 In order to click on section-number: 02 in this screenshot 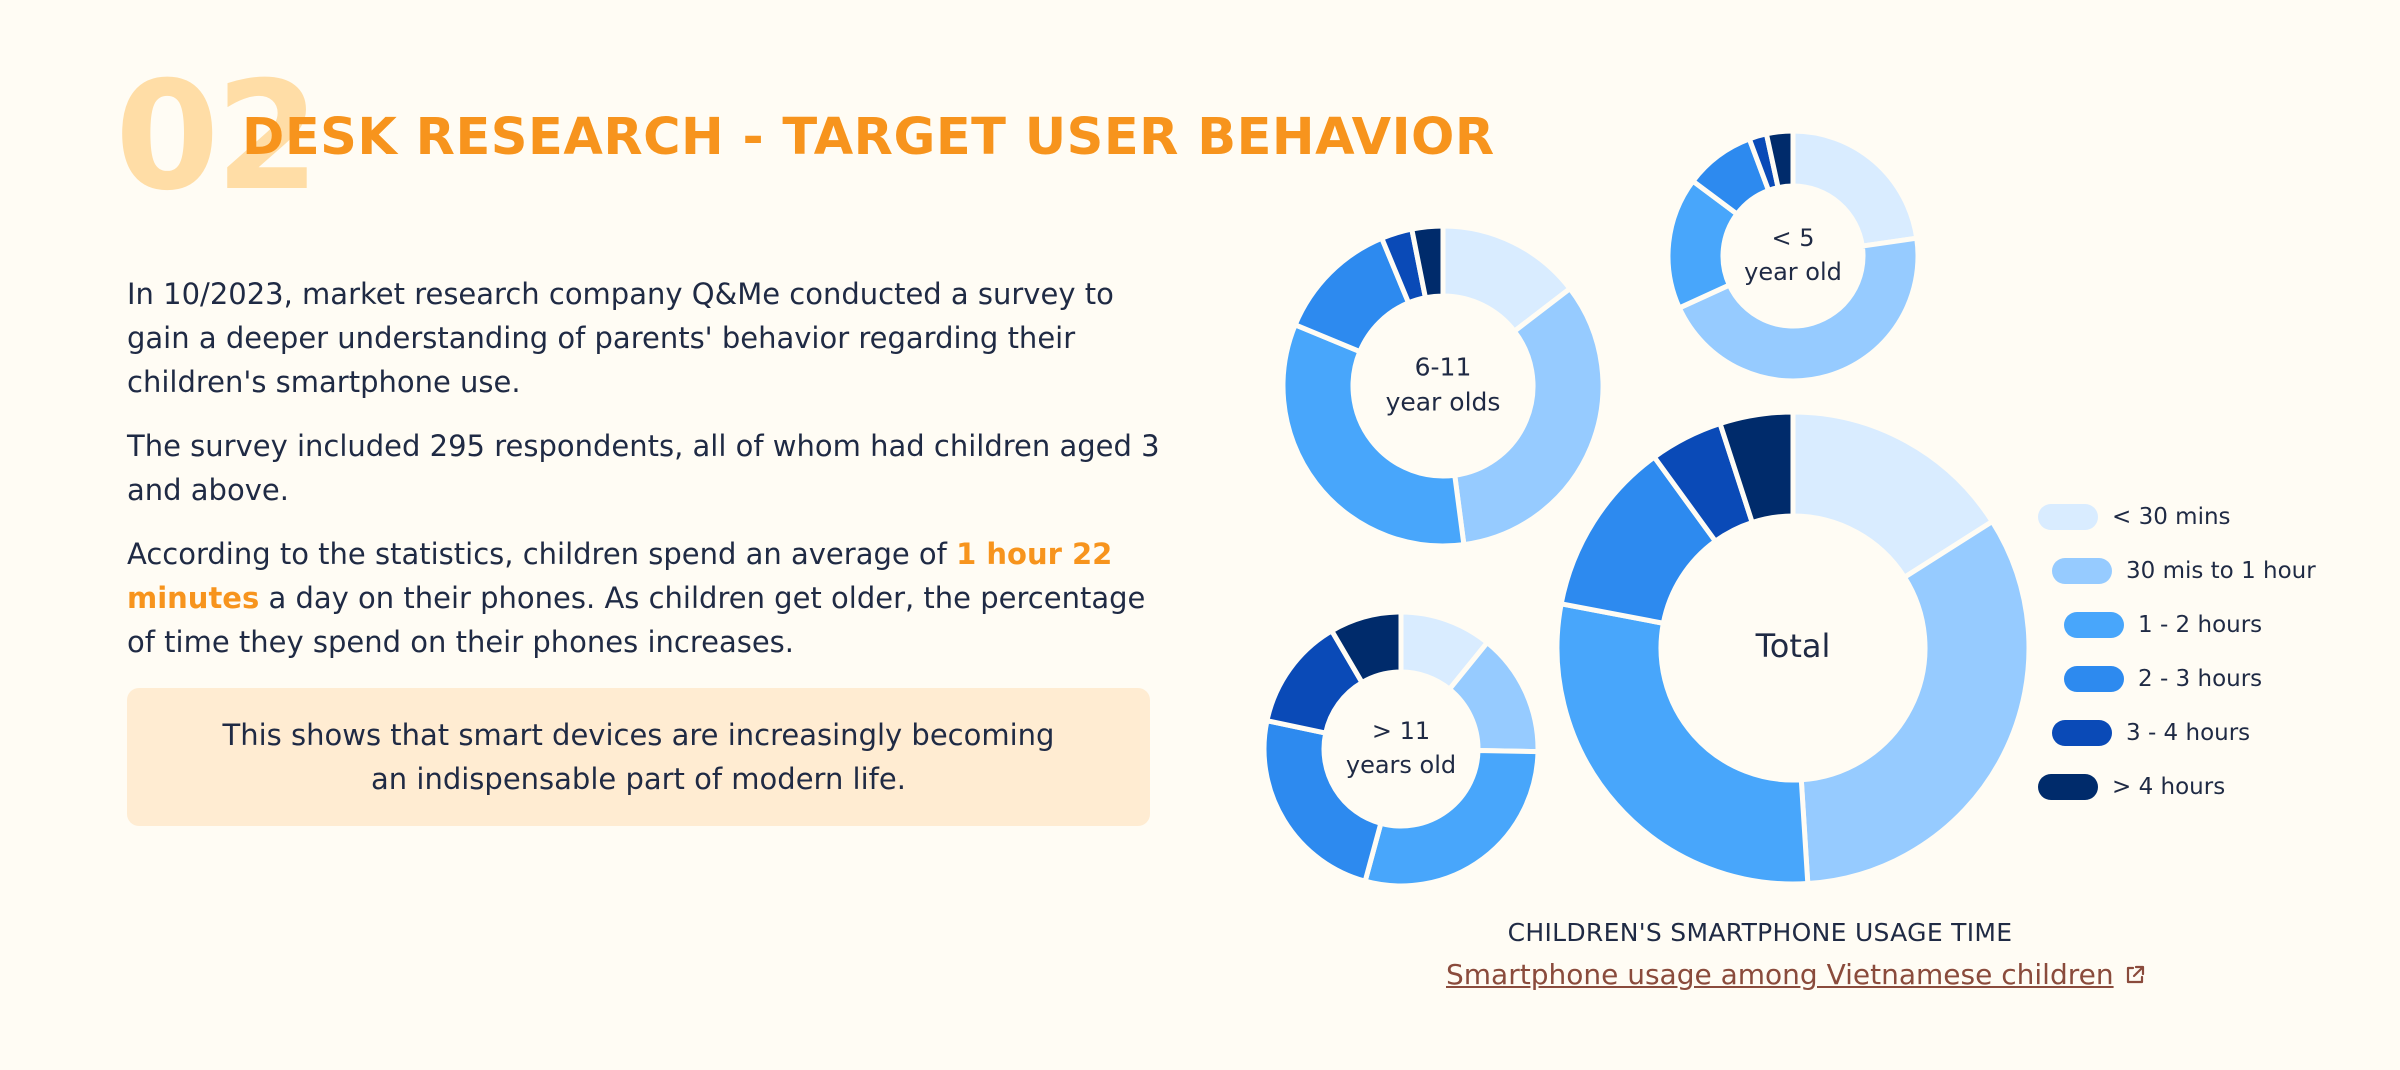, I will do `click(217, 137)`.